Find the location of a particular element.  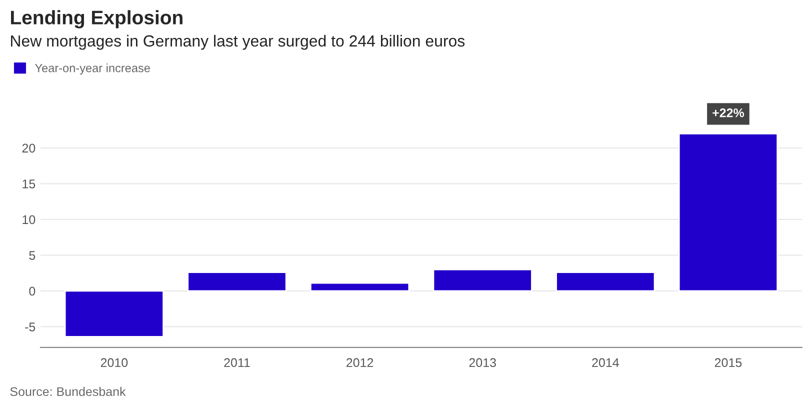

x-tick-label: 2010 is located at coordinates (114, 363).